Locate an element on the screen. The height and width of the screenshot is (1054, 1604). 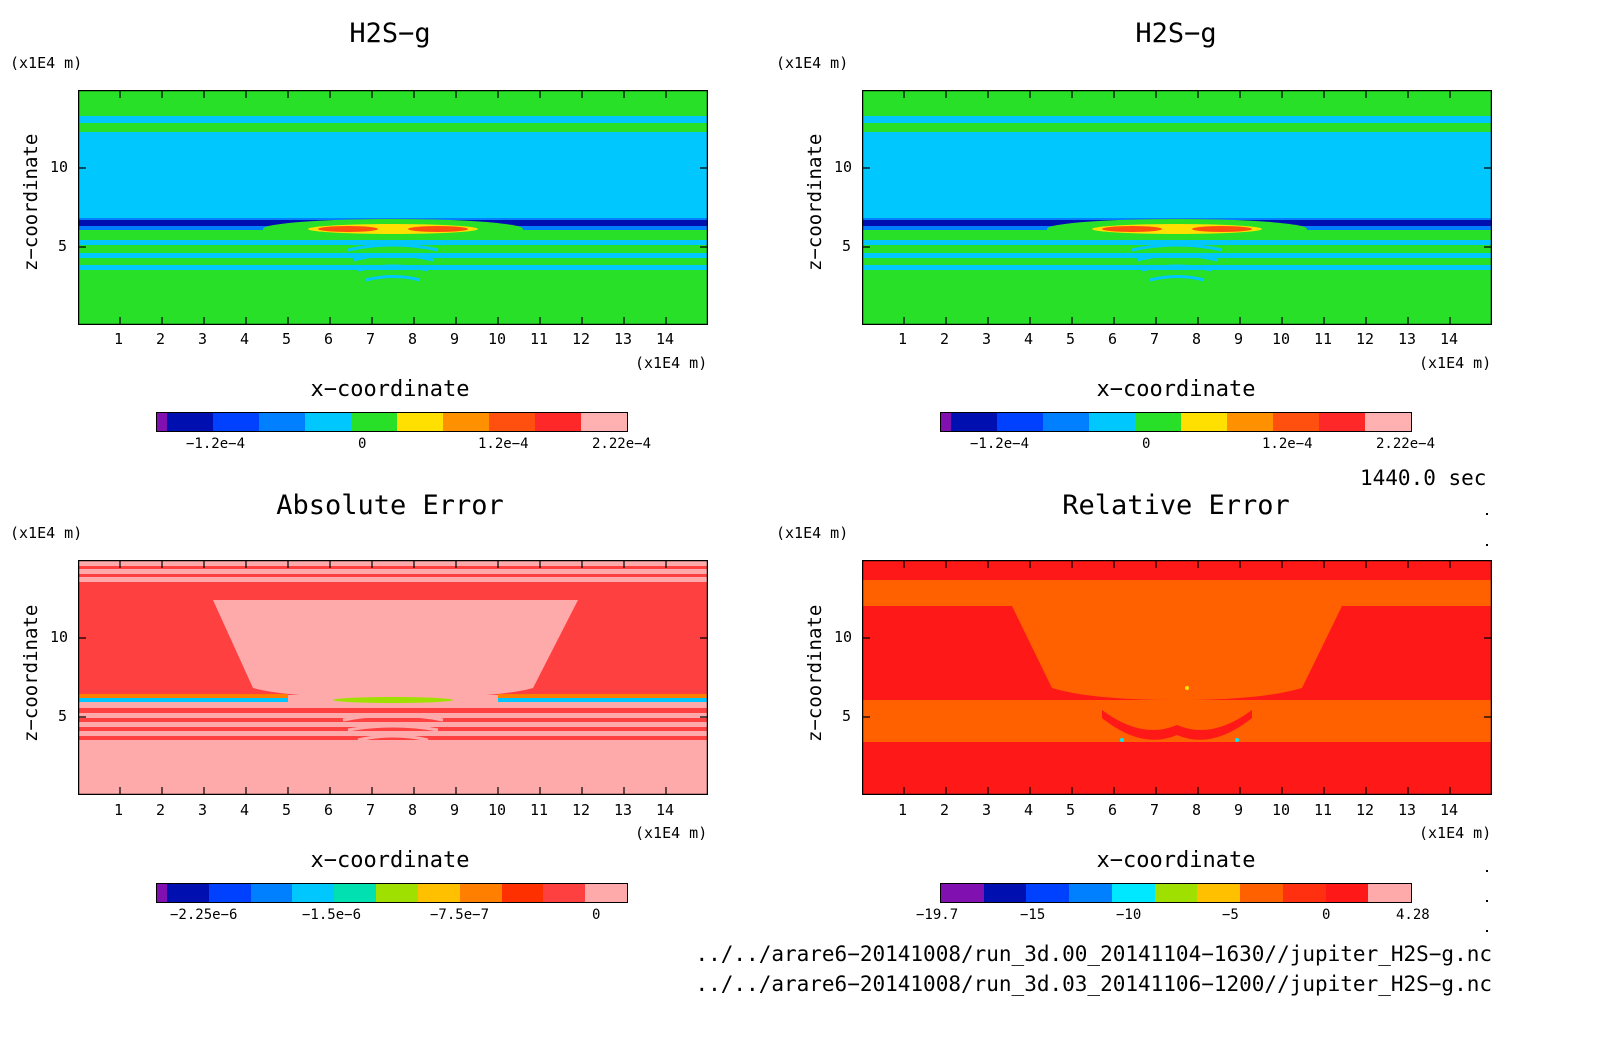
colorbar-label: −10 is located at coordinates (1129, 915).